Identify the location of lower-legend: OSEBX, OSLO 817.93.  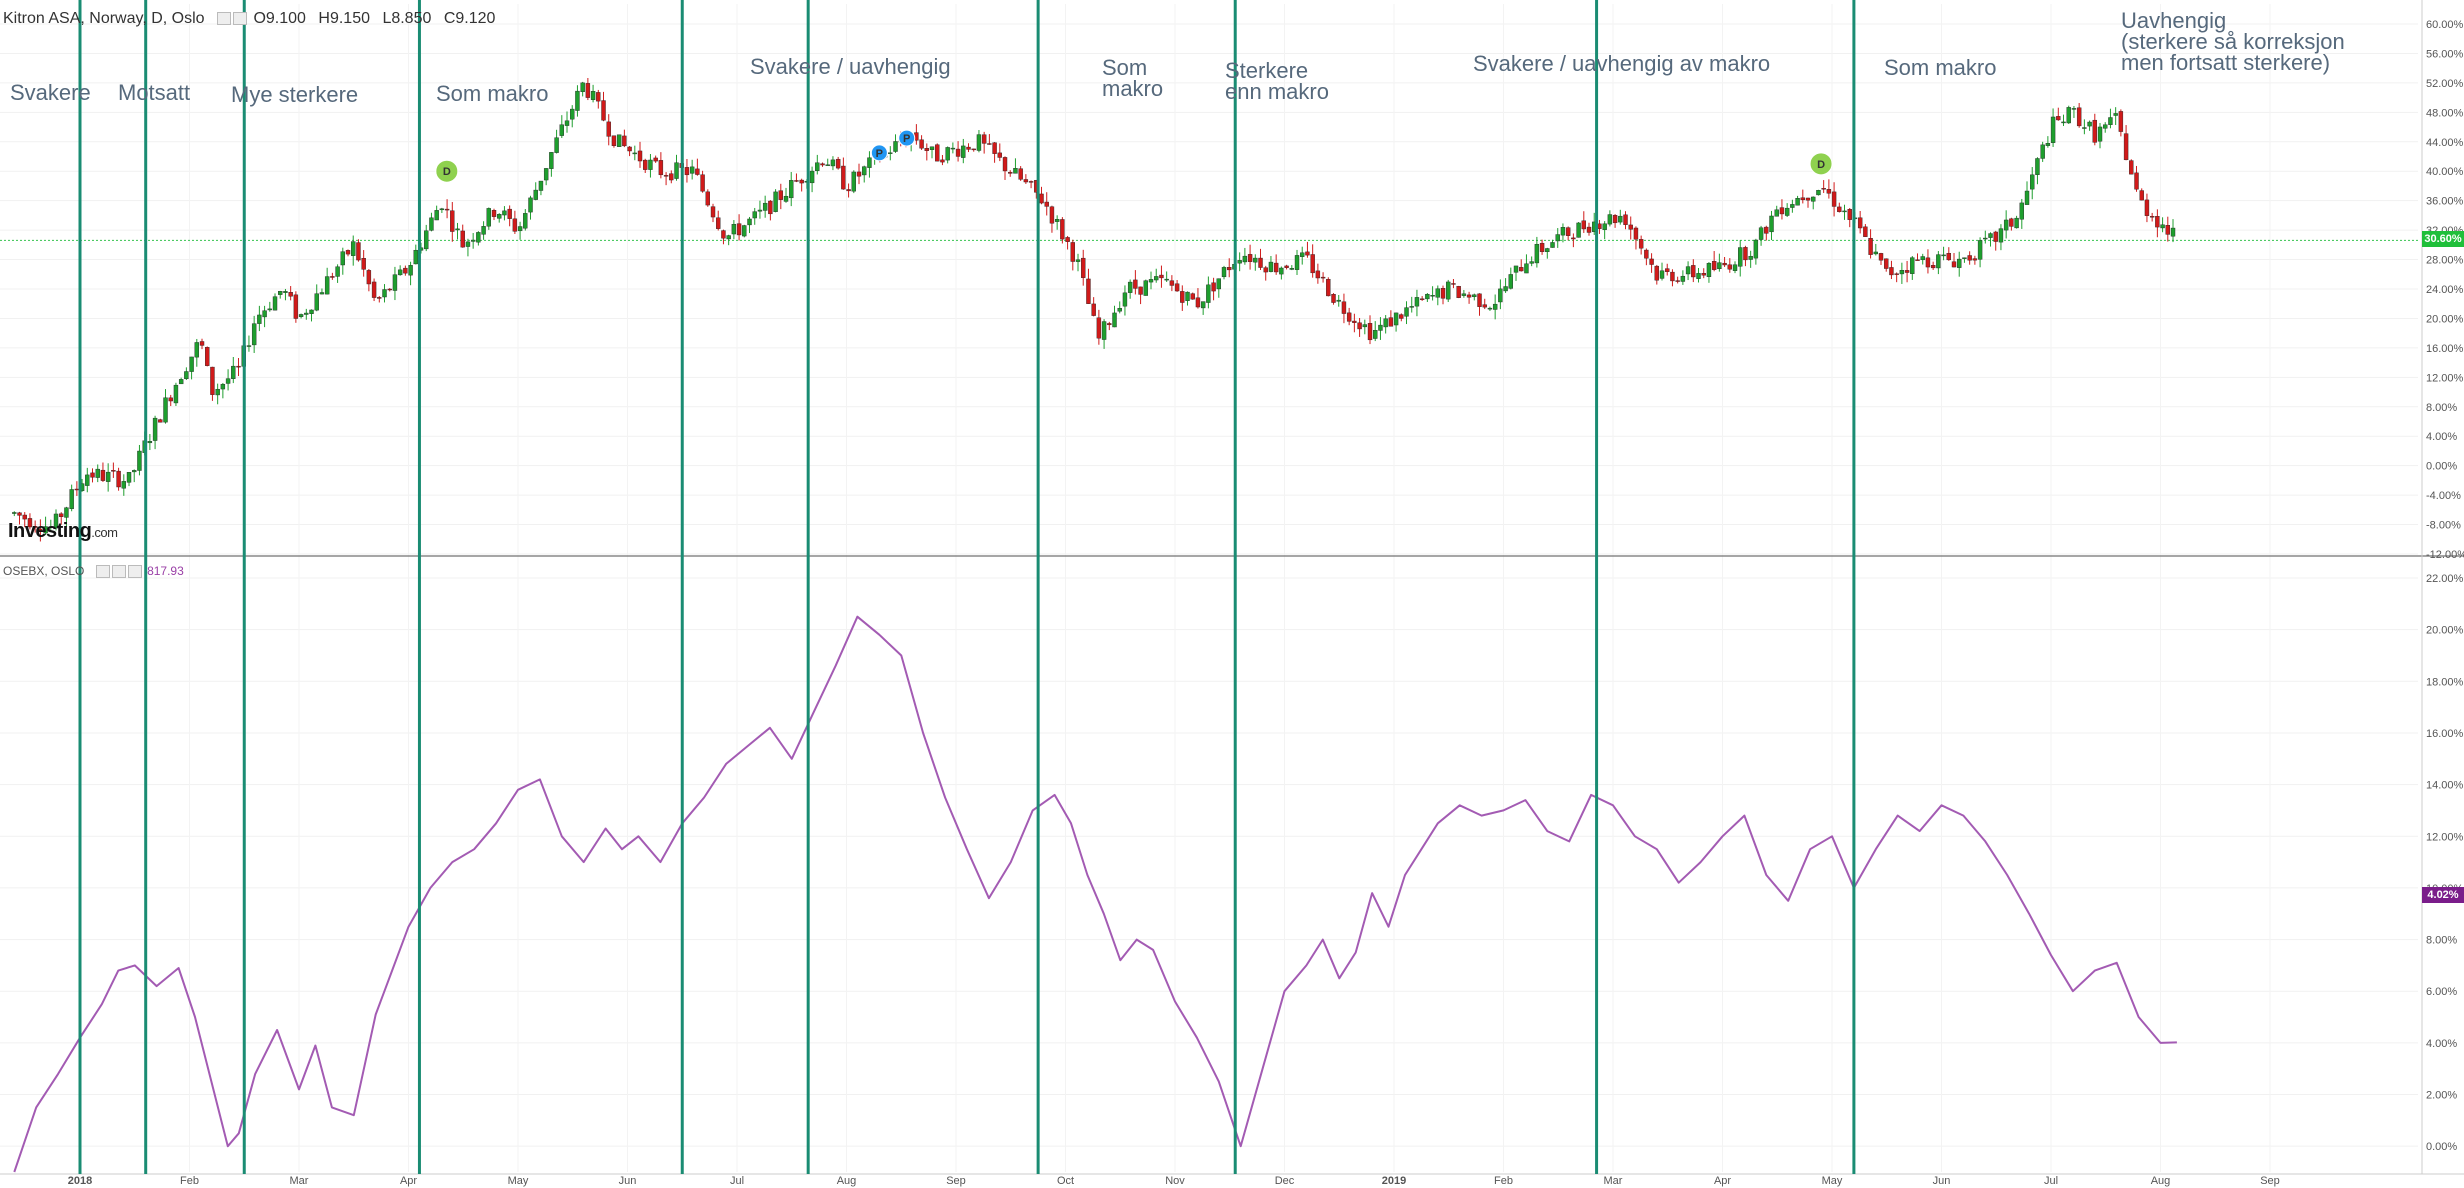
(97, 571).